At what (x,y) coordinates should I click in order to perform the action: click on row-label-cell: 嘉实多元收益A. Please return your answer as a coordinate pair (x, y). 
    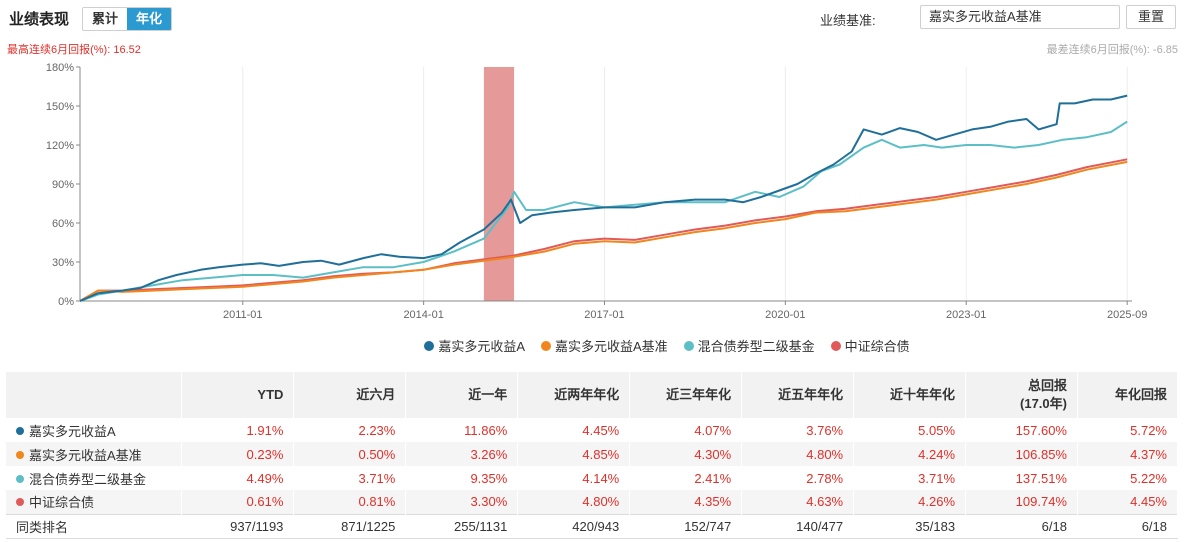
    Looking at the image, I should click on (94, 430).